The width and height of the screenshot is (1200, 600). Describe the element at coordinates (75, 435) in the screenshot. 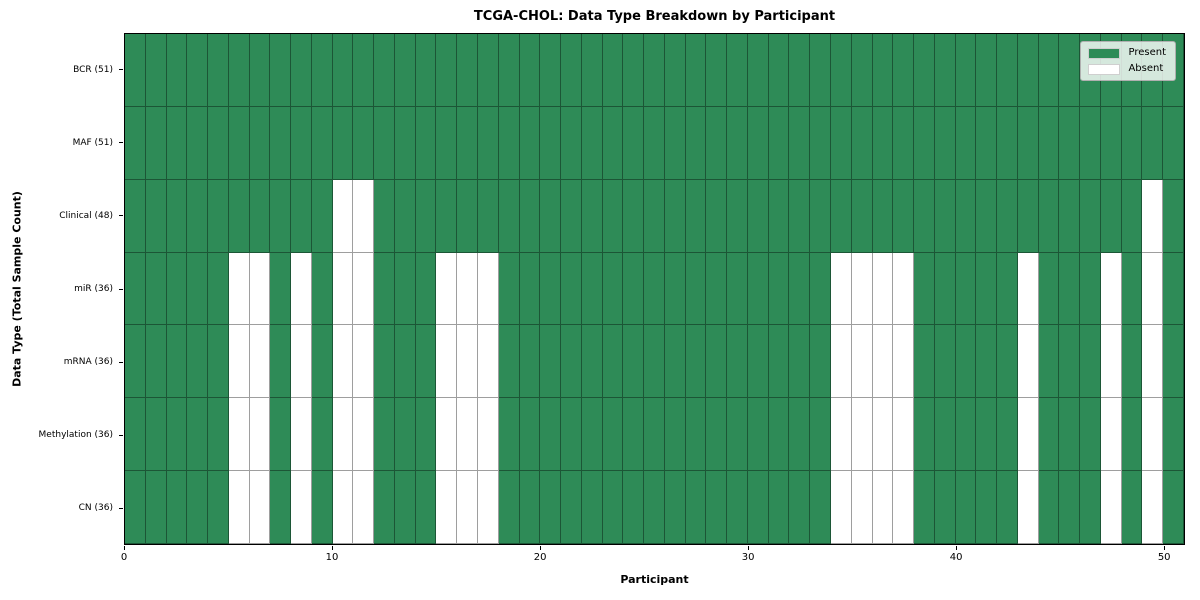

I see `y-tick-label: Methylation (36)` at that location.